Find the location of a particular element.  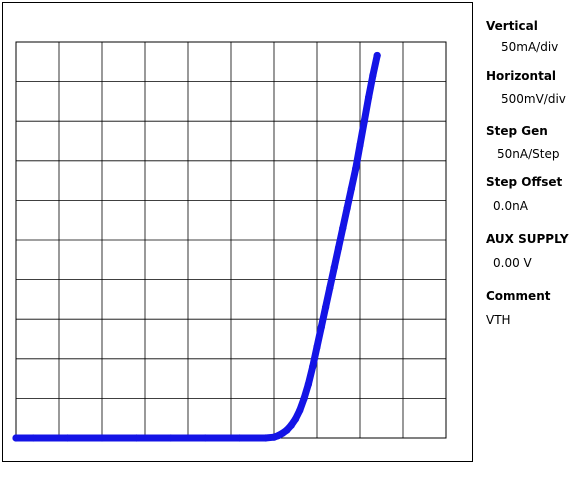

aux-supply-value: 0.00 V is located at coordinates (512, 263).